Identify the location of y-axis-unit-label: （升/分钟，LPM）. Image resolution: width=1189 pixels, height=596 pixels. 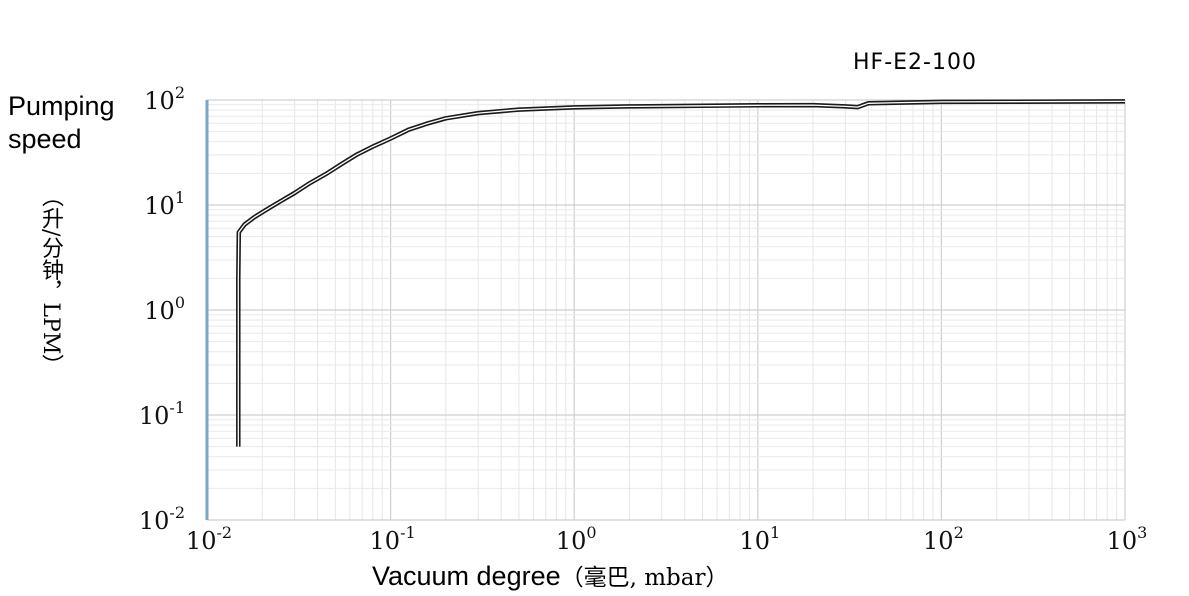
(50, 281).